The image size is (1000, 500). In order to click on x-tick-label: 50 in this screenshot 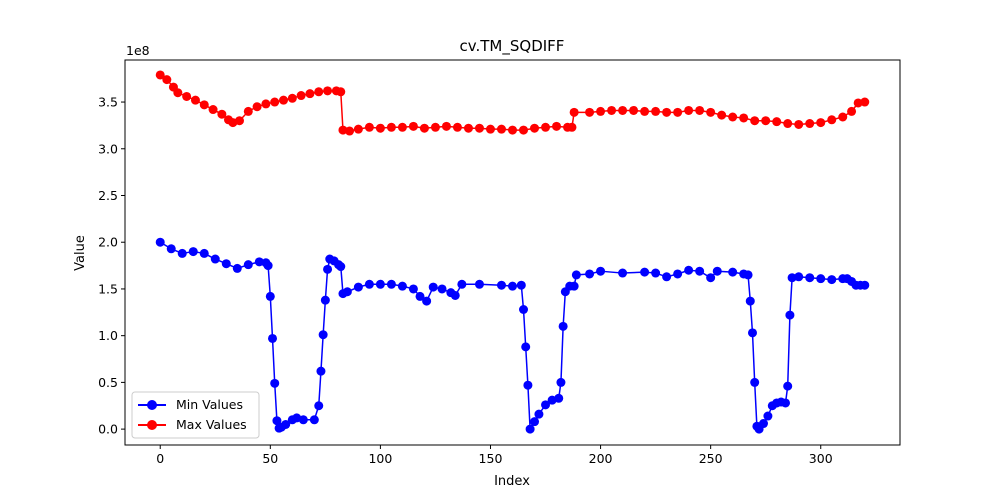, I will do `click(270, 458)`.